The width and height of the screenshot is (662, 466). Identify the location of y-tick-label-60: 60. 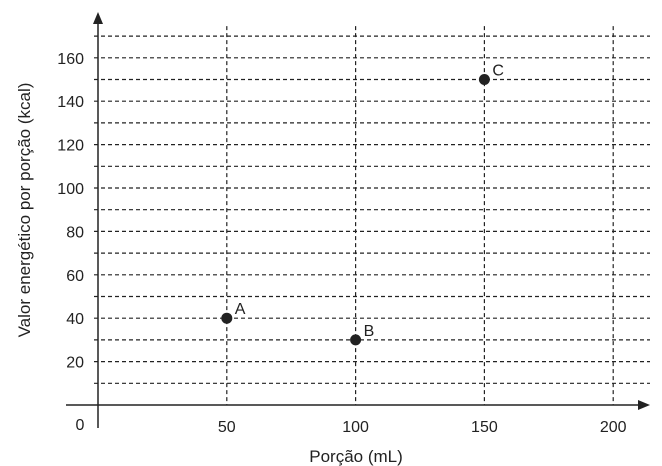
(75, 276).